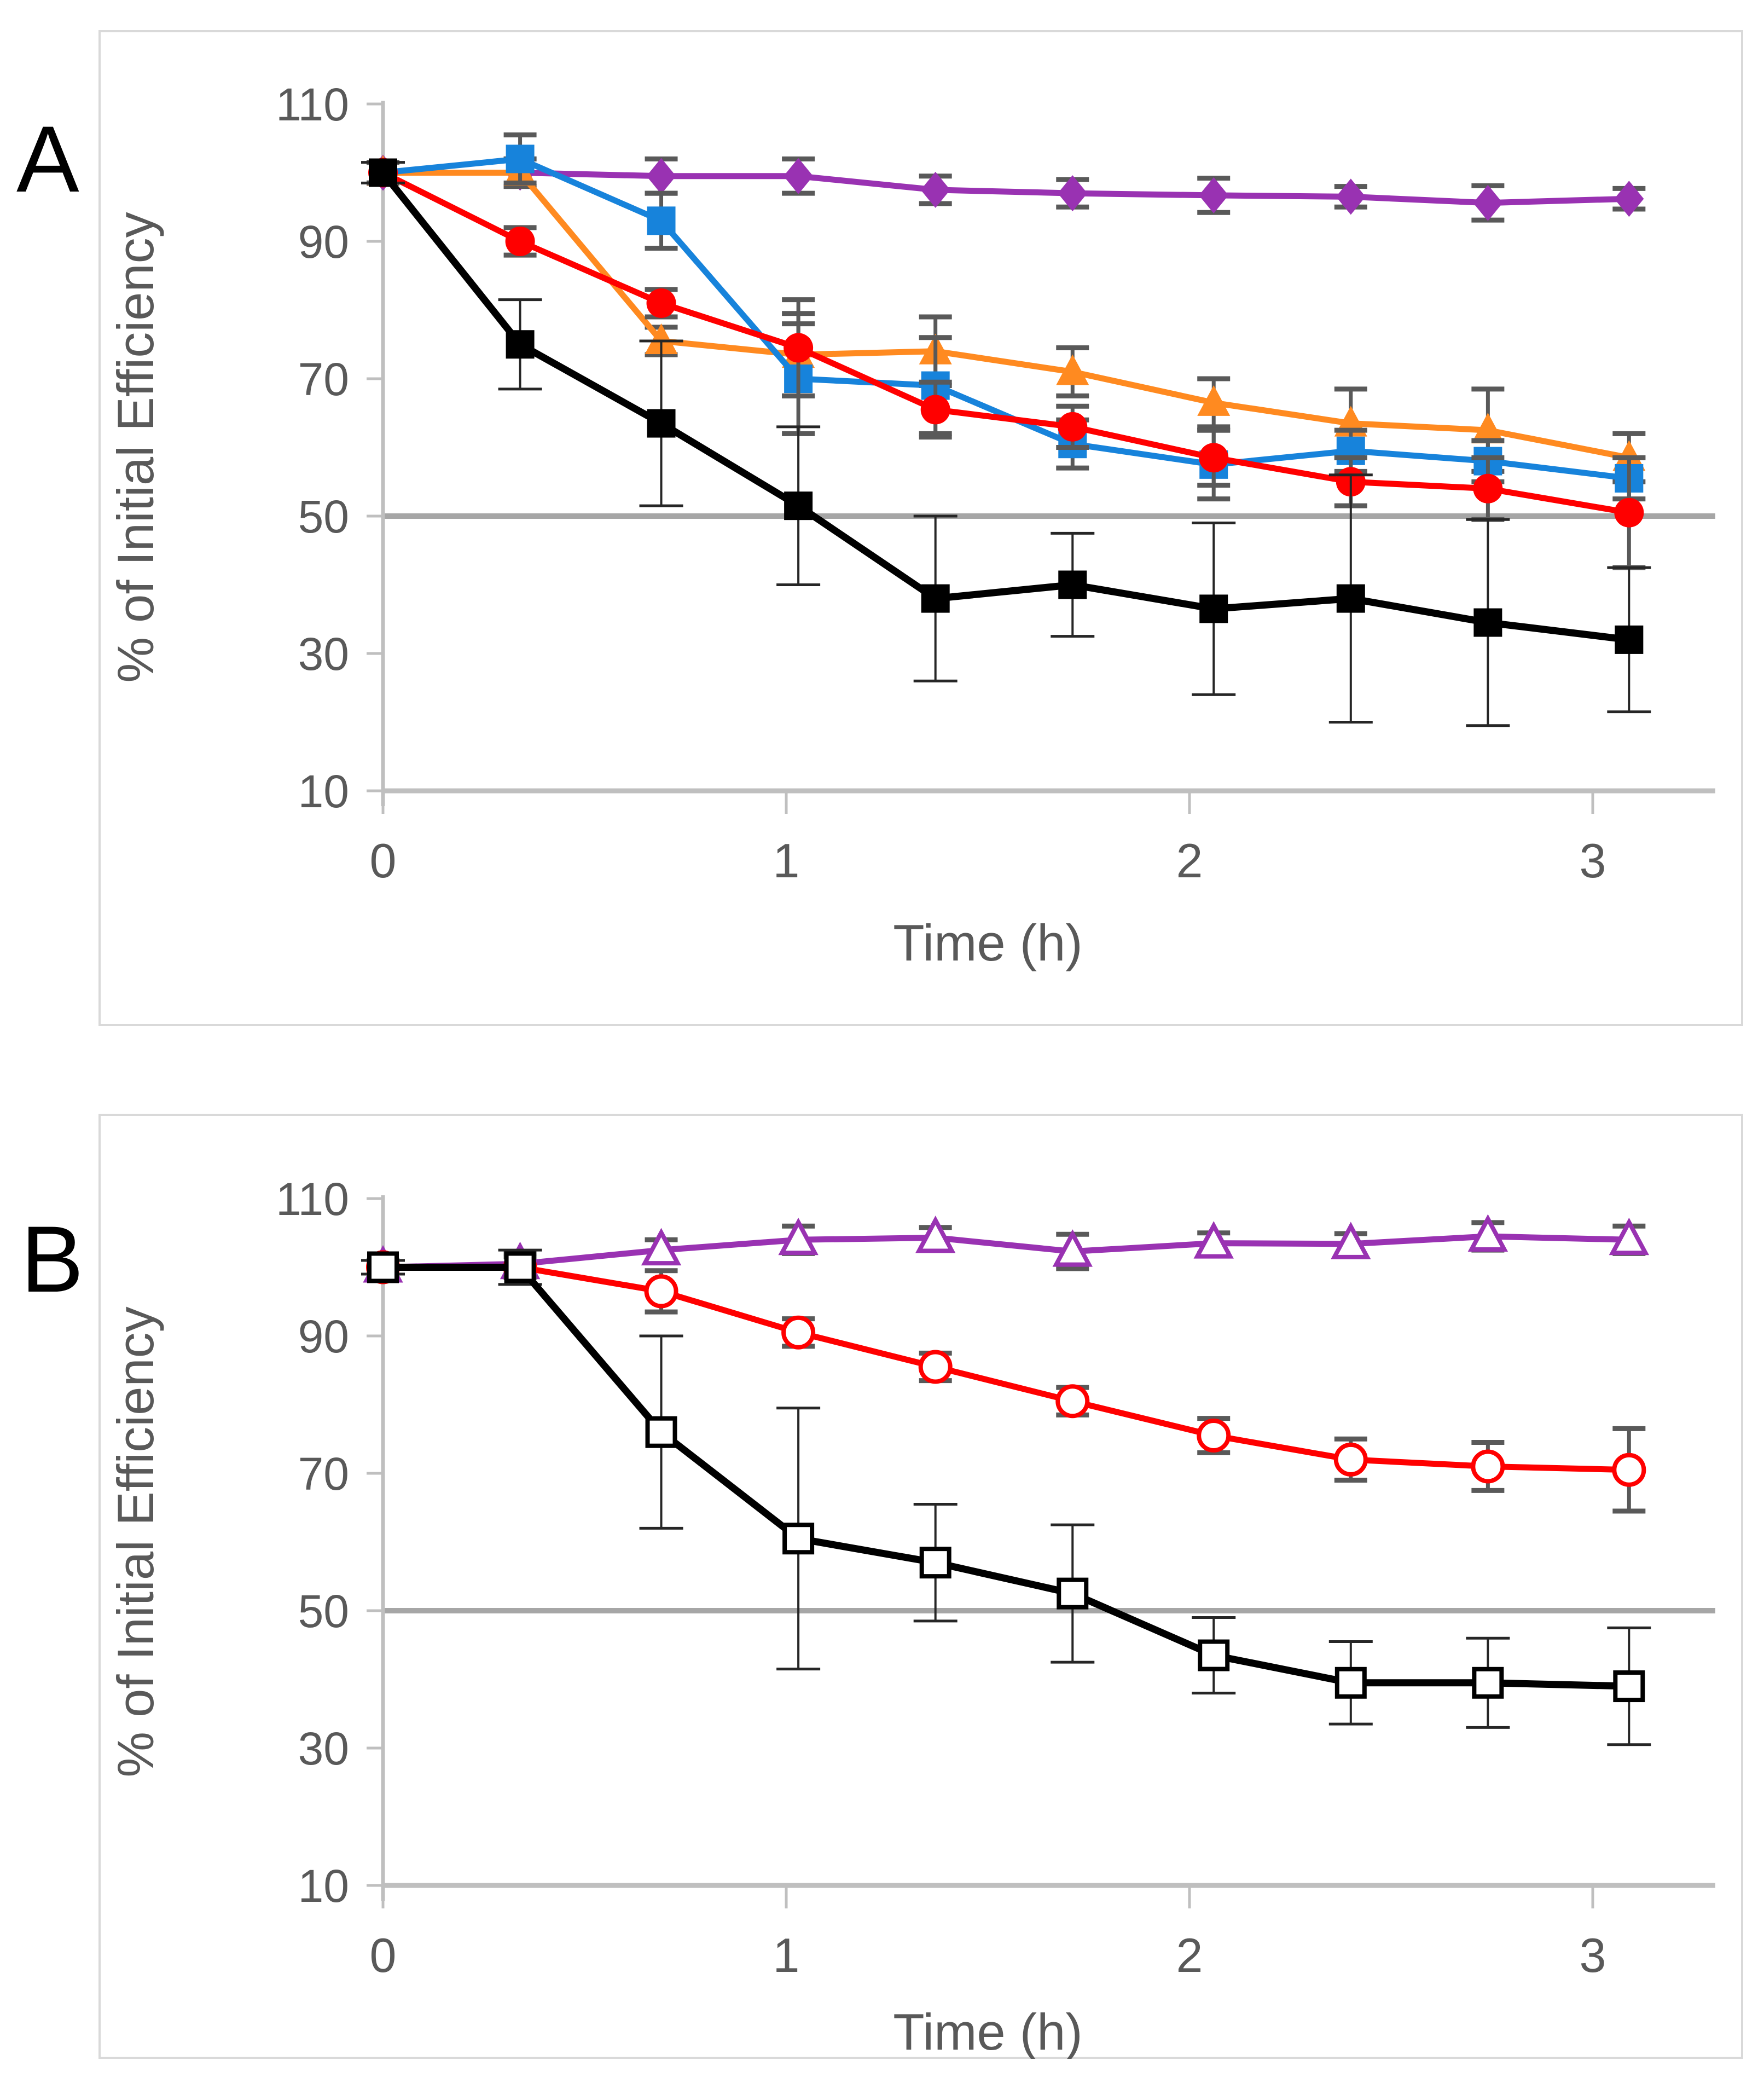  I want to click on series-purple-diamond, so click(1007, 188).